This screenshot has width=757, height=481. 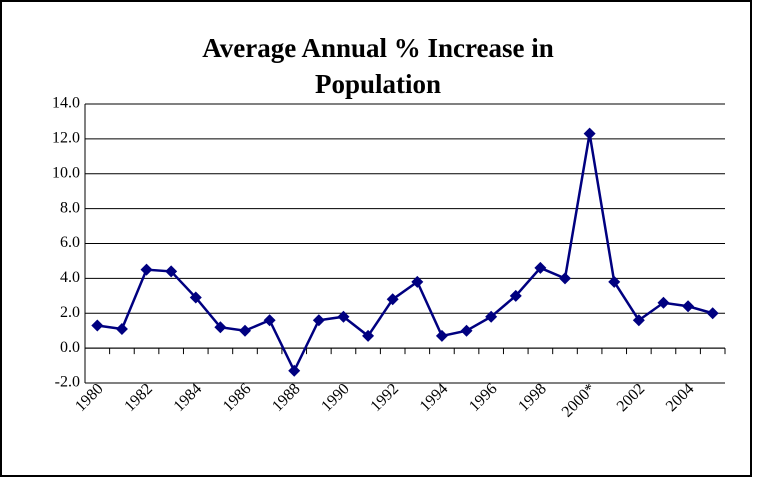 I want to click on y-tick-label: -2.0, so click(x=67, y=382).